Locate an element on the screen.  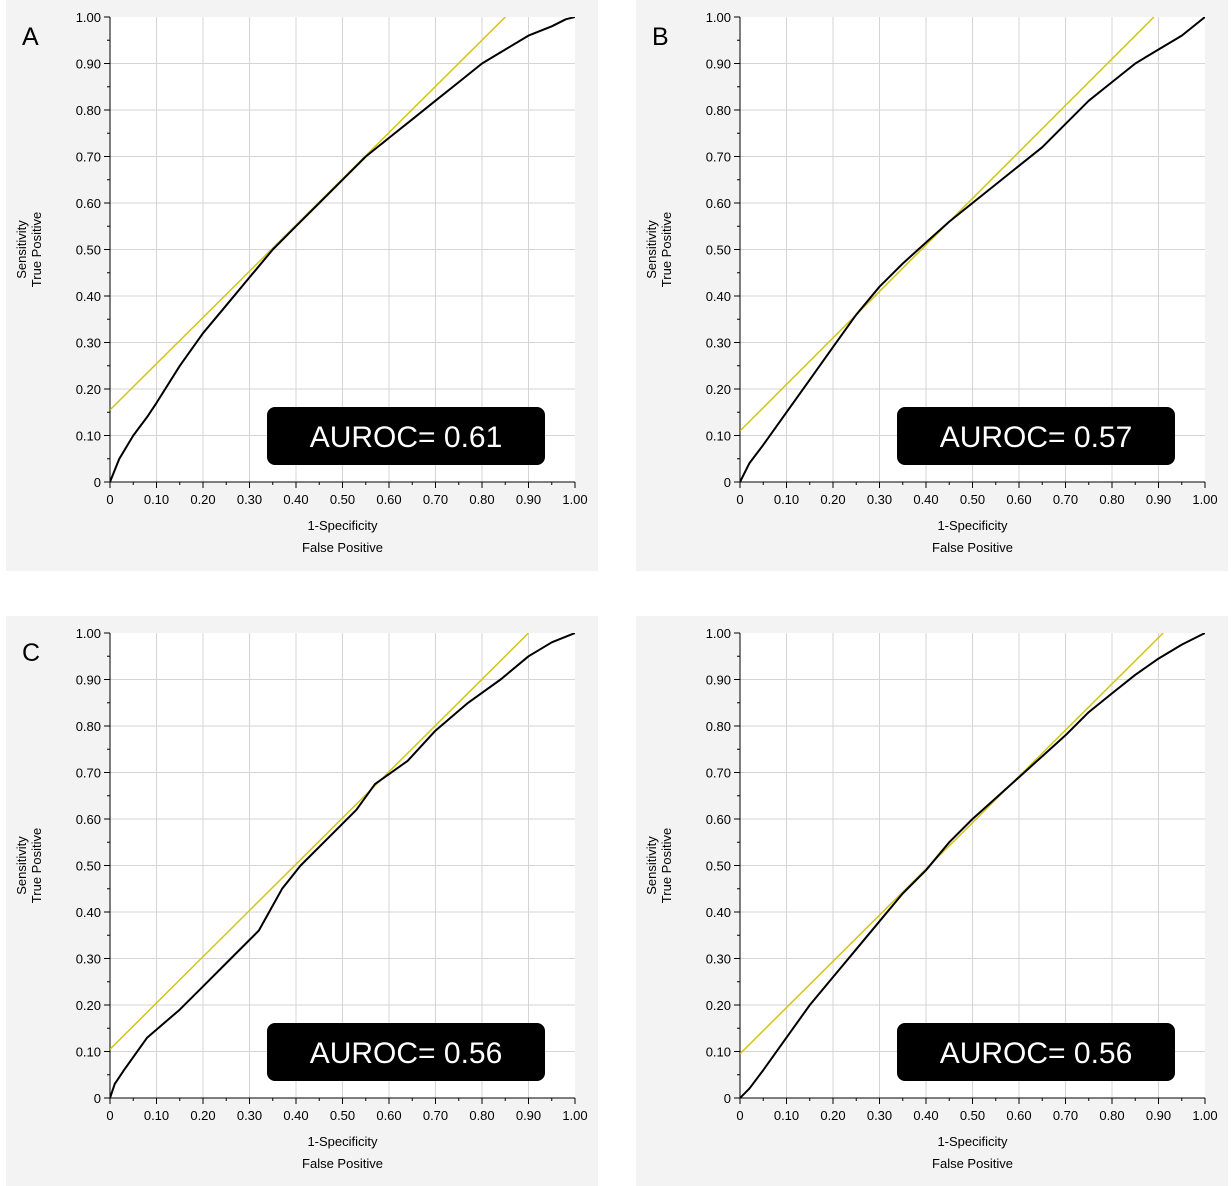
auroc-label: AUROC= 0.57 is located at coordinates (1036, 437).